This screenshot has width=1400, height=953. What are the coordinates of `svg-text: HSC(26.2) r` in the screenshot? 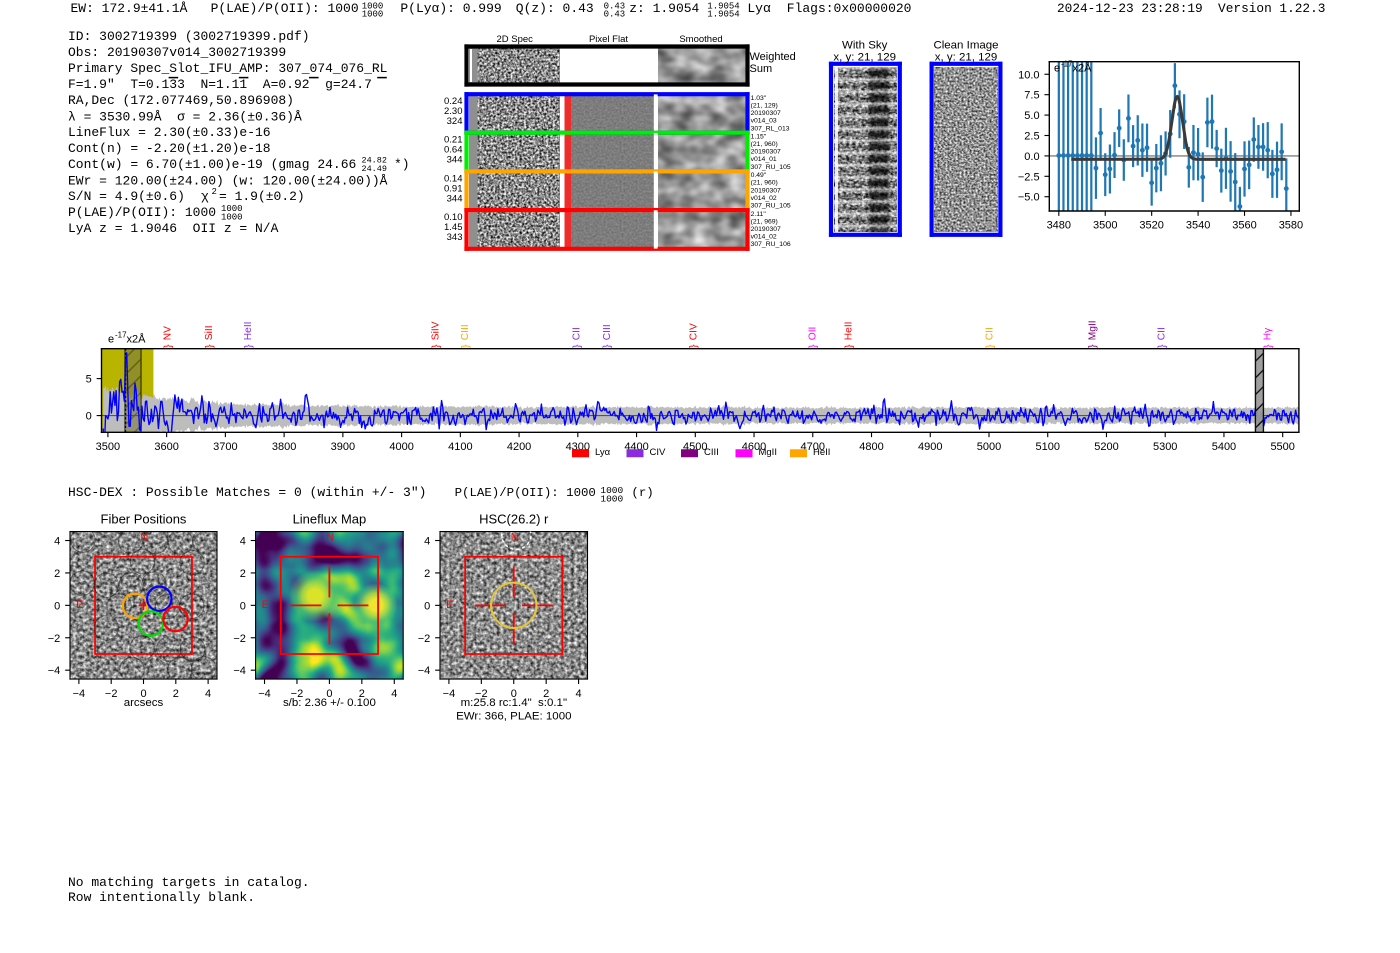 It's located at (514, 519).